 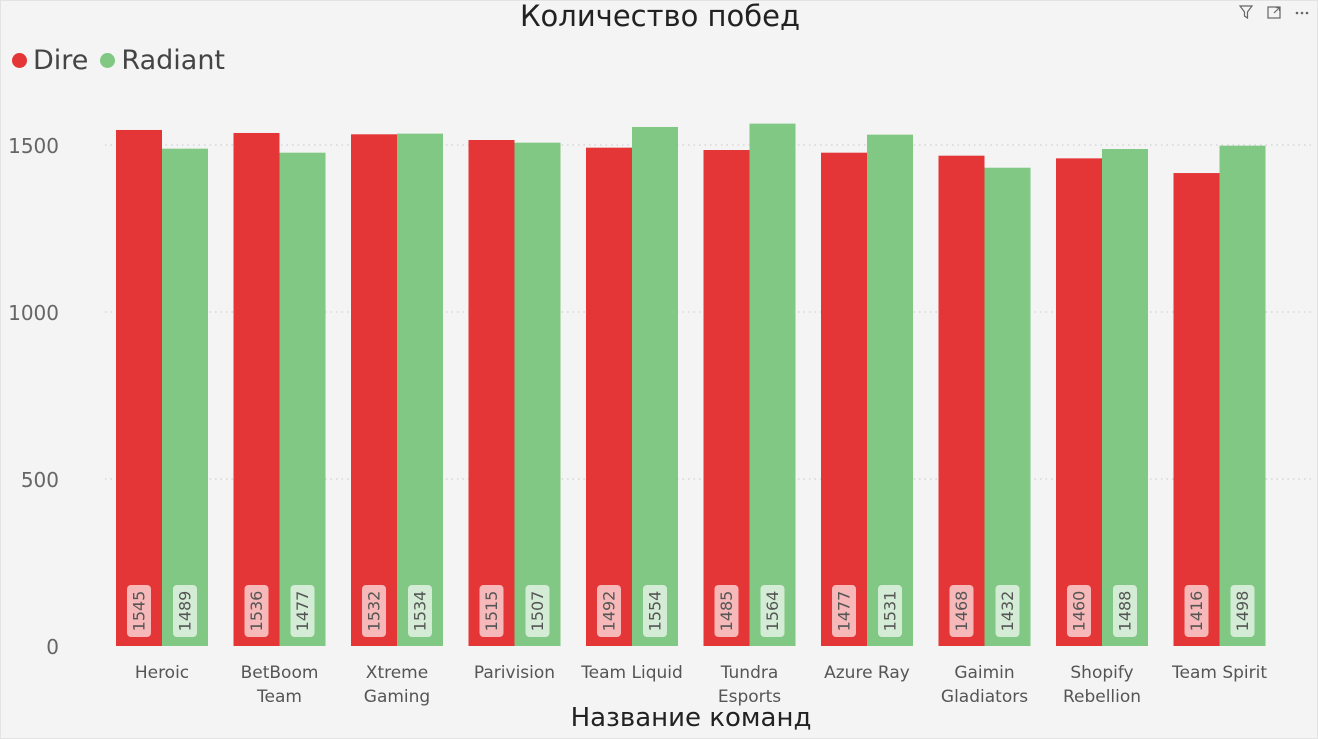 I want to click on x-tick-label: Team Liquid, so click(x=631, y=673).